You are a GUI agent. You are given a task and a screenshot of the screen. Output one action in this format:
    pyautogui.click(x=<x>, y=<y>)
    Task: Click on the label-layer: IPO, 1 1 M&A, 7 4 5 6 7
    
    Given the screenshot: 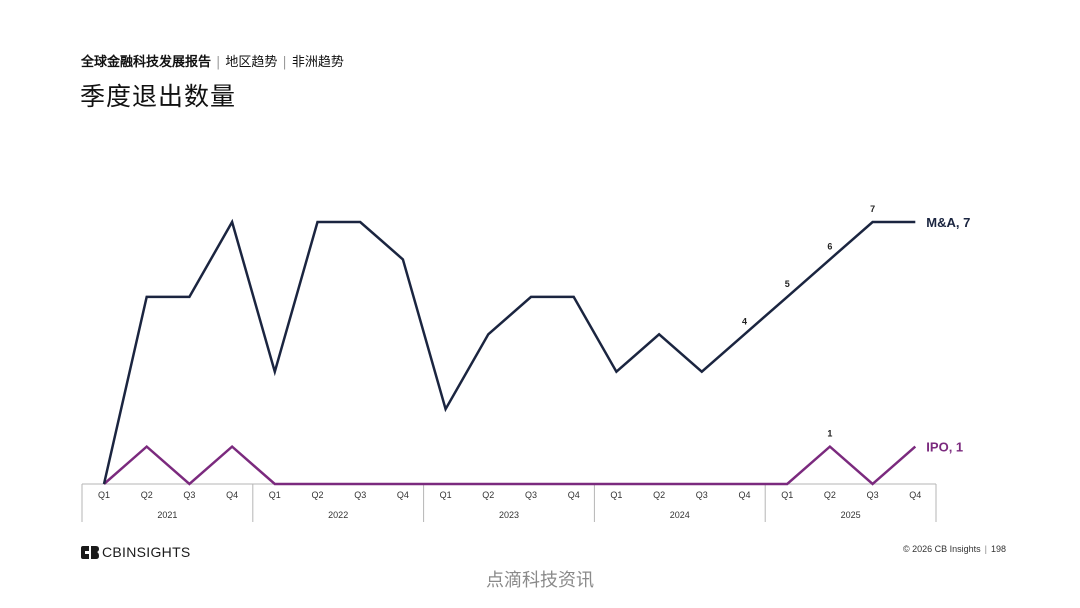 What is the action you would take?
    pyautogui.click(x=856, y=329)
    